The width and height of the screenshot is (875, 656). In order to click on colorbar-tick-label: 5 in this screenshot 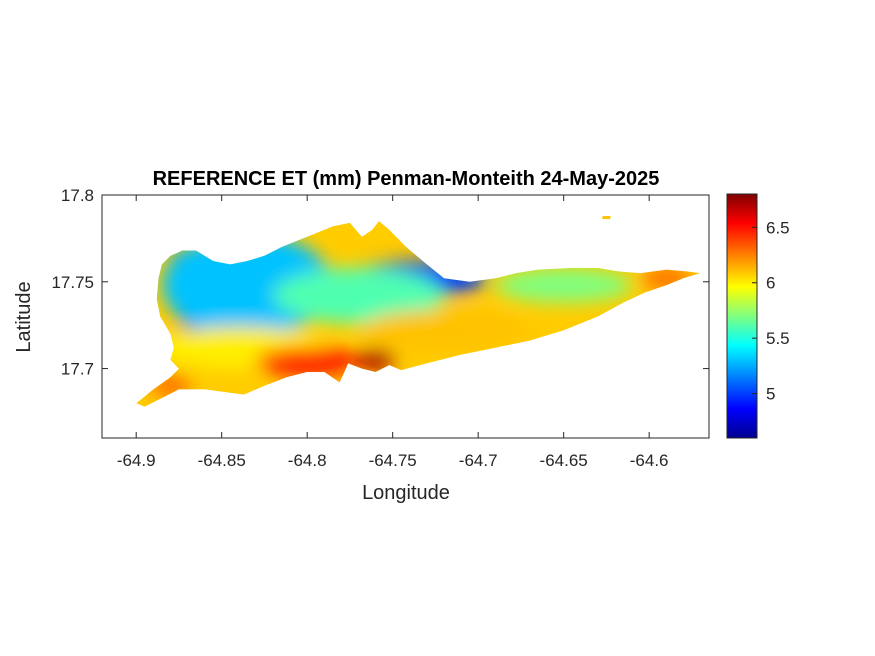, I will do `click(770, 394)`.